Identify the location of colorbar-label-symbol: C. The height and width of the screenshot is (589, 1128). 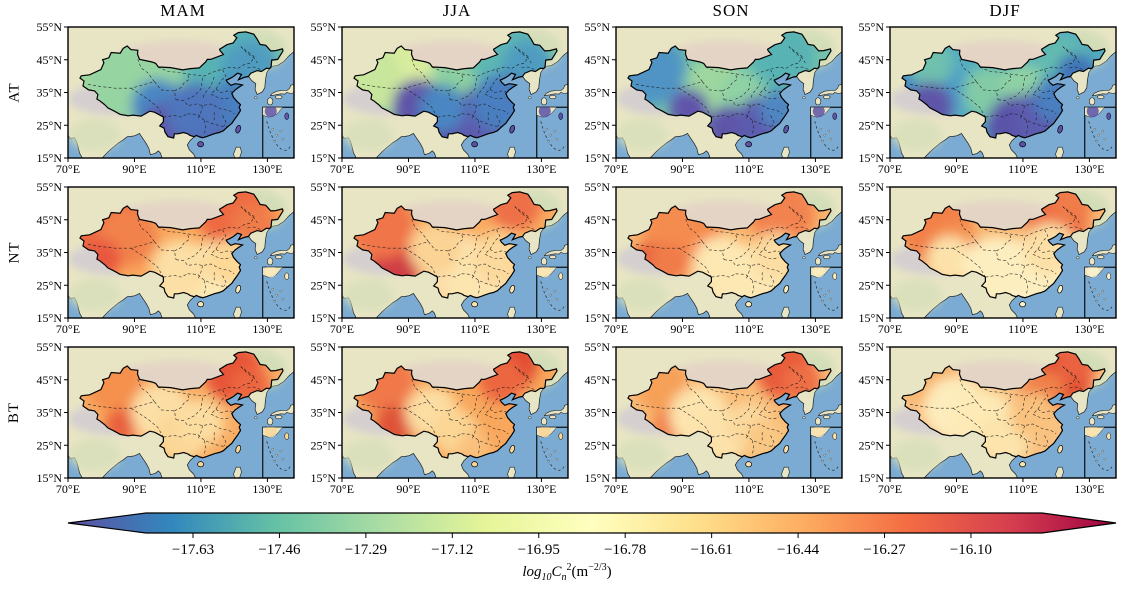
(556, 572).